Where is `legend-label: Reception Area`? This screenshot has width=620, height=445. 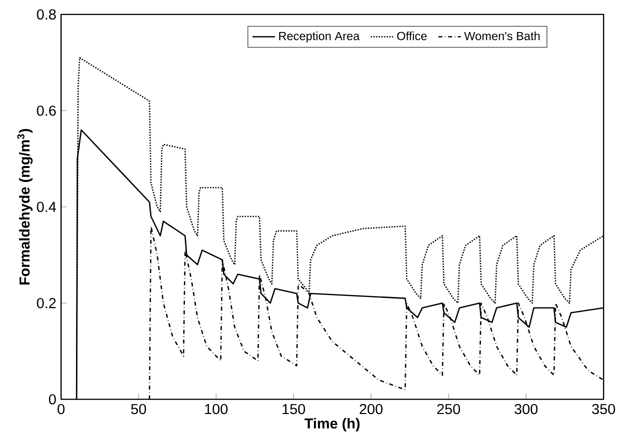
legend-label: Reception Area is located at coordinates (319, 36).